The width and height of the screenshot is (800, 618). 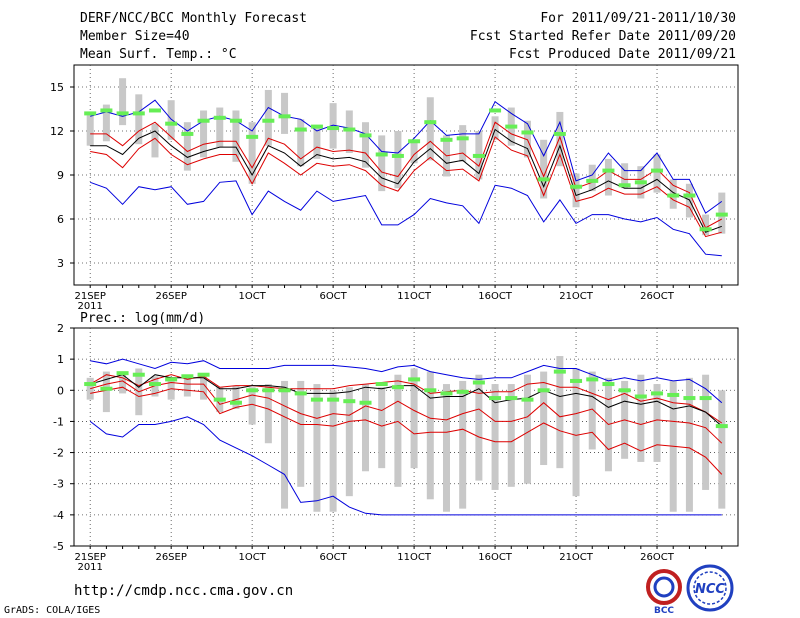 What do you see at coordinates (135, 36) in the screenshot?
I see `member-size: Member Size=40` at bounding box center [135, 36].